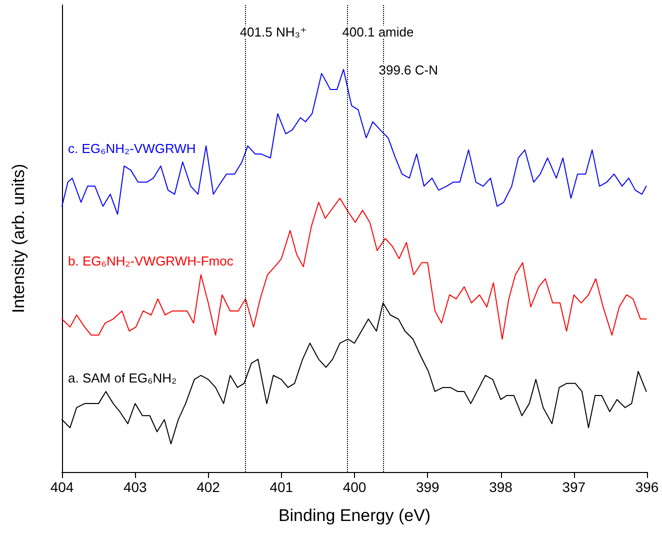  What do you see at coordinates (647, 487) in the screenshot?
I see `x-tick-label: 396` at bounding box center [647, 487].